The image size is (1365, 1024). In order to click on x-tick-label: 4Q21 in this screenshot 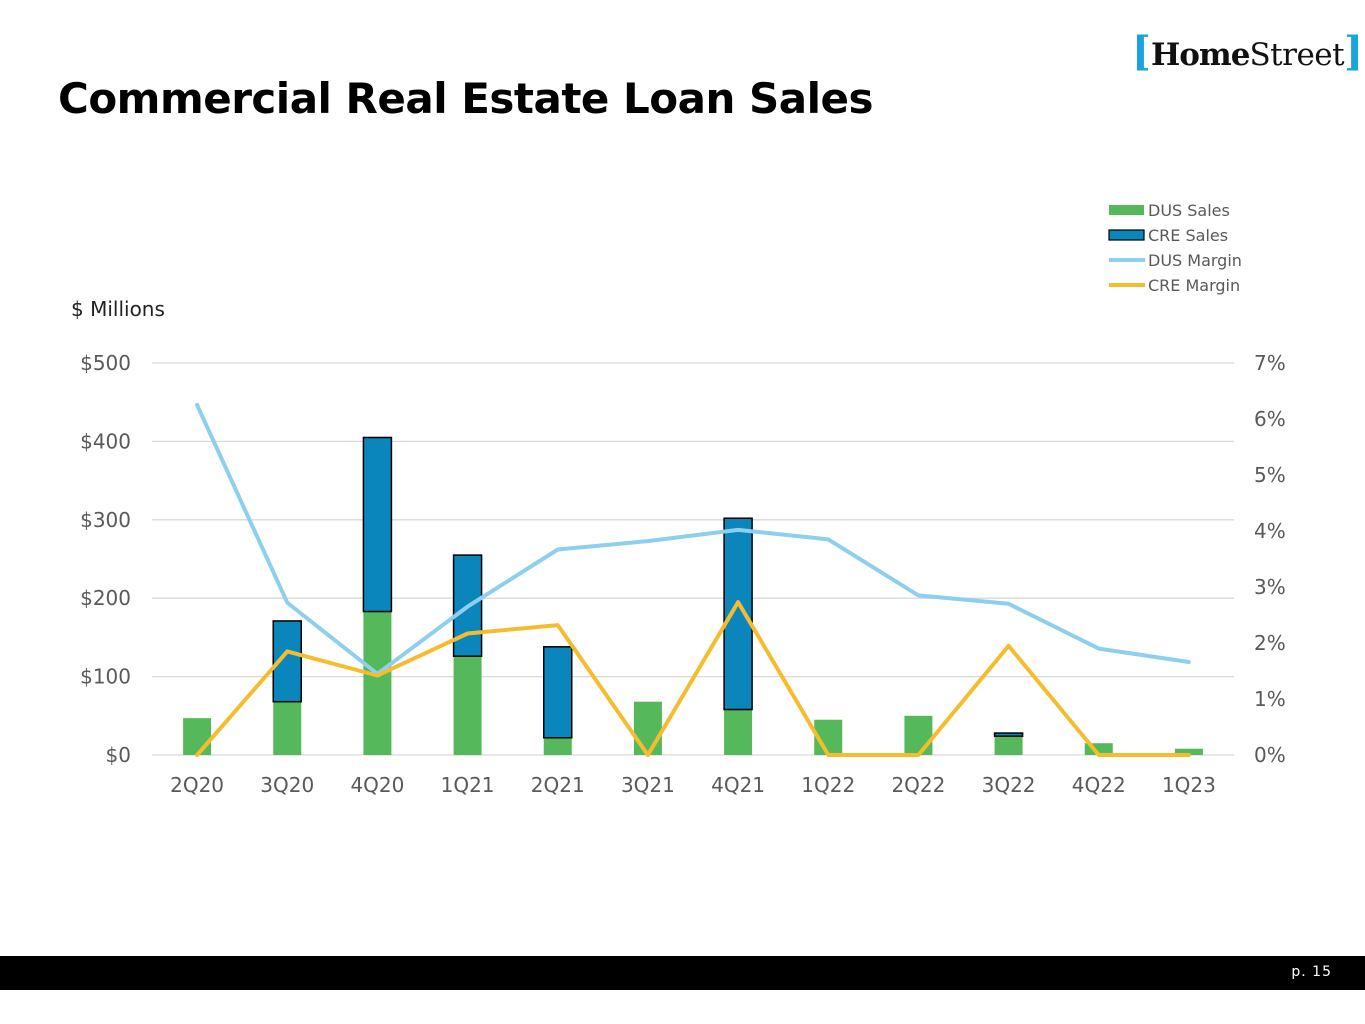, I will do `click(738, 785)`.